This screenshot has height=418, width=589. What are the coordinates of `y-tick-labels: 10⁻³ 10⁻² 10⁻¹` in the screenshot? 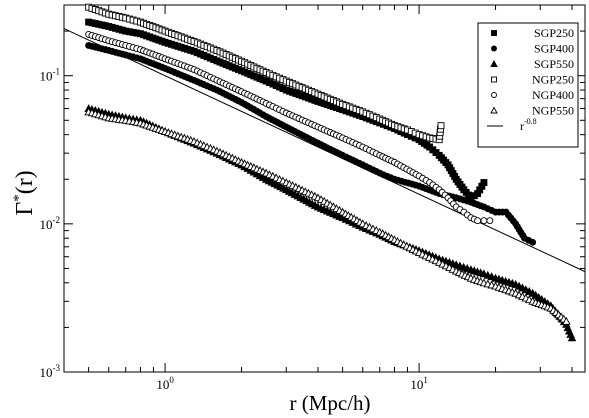 It's located at (50, 223).